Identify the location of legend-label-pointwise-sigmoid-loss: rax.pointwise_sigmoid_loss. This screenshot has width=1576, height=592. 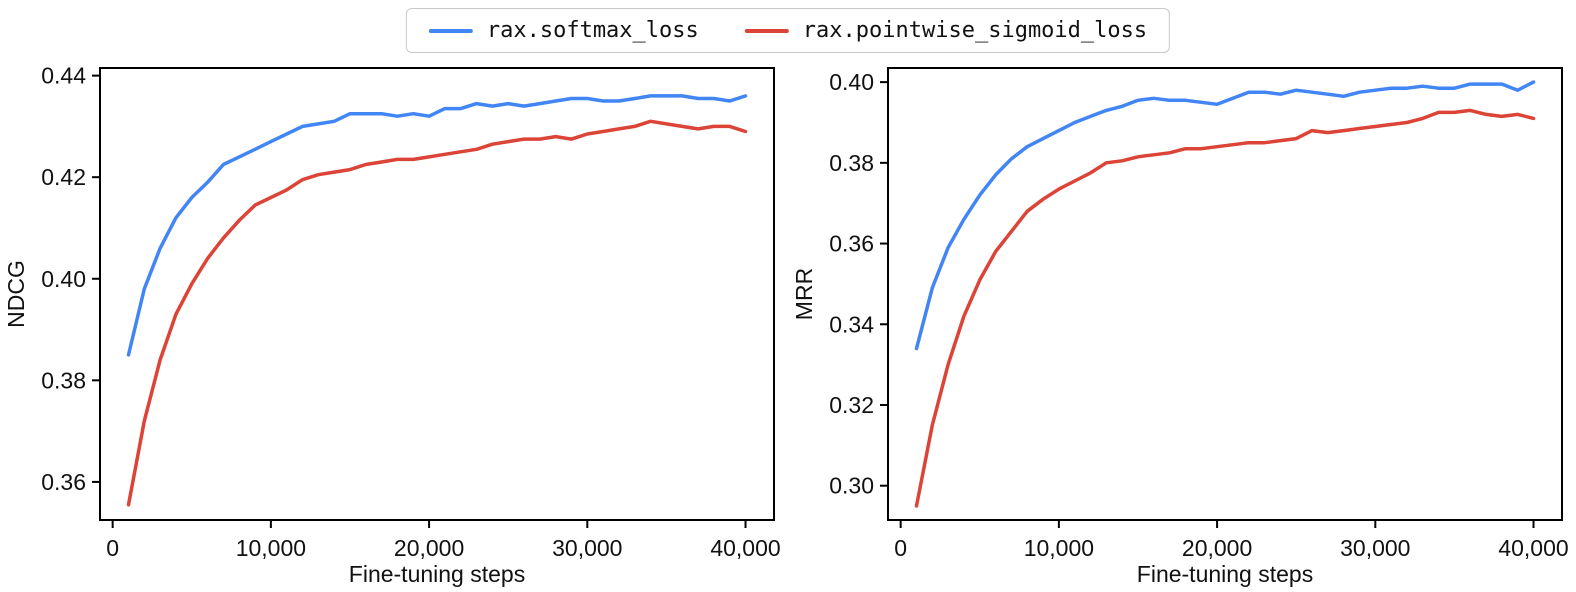
(975, 30).